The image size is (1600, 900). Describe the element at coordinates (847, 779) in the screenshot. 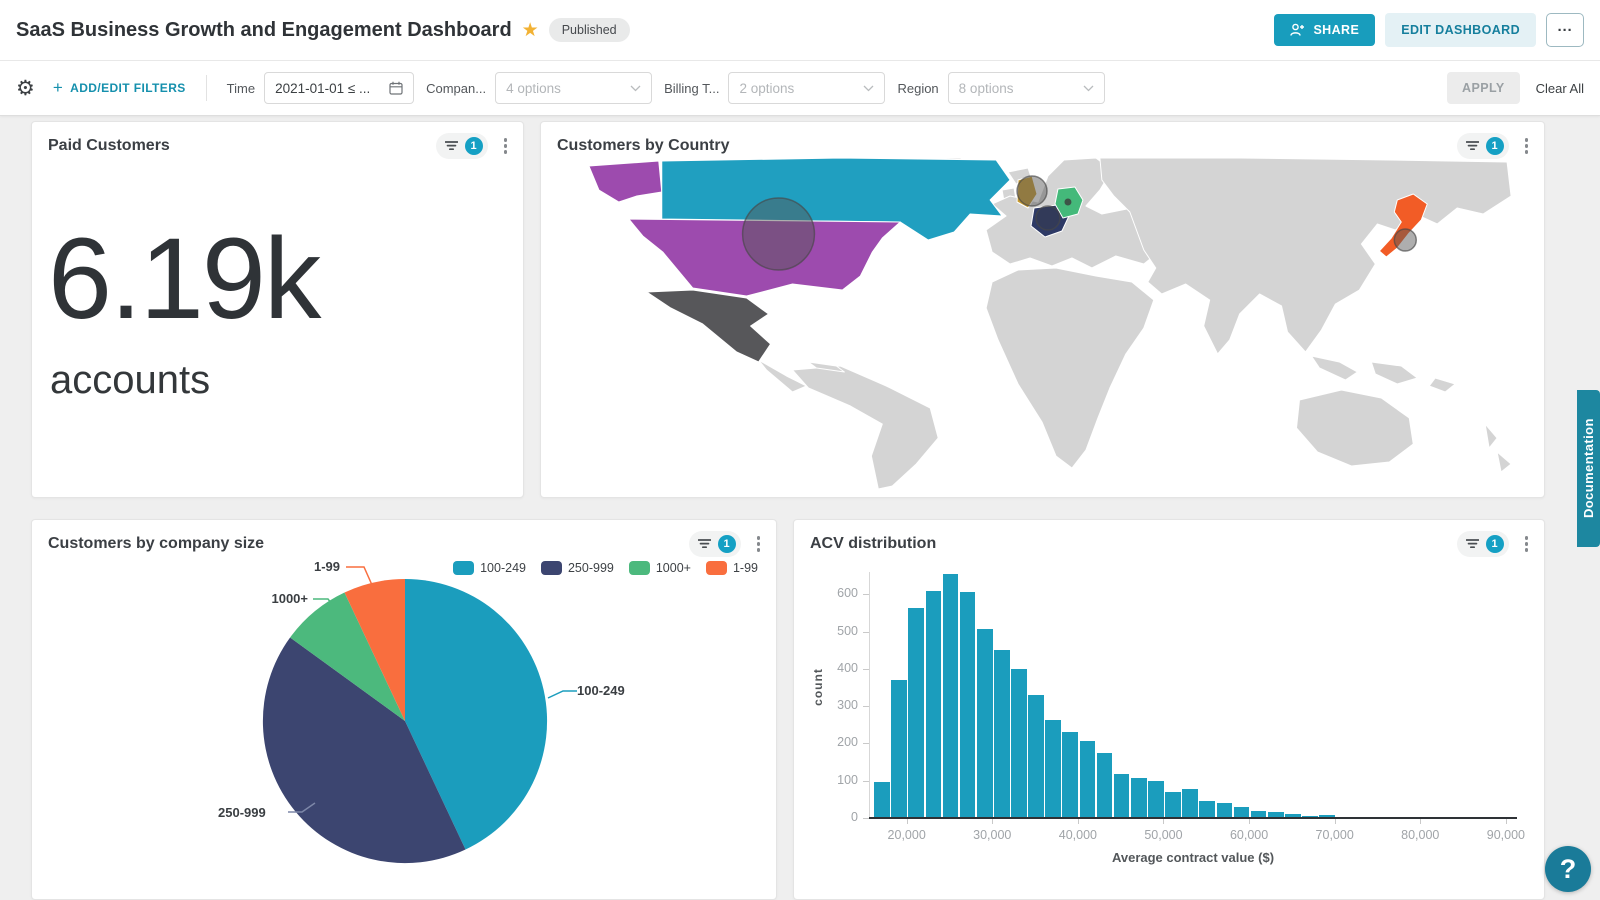

I see `y-tick-label: 100` at that location.